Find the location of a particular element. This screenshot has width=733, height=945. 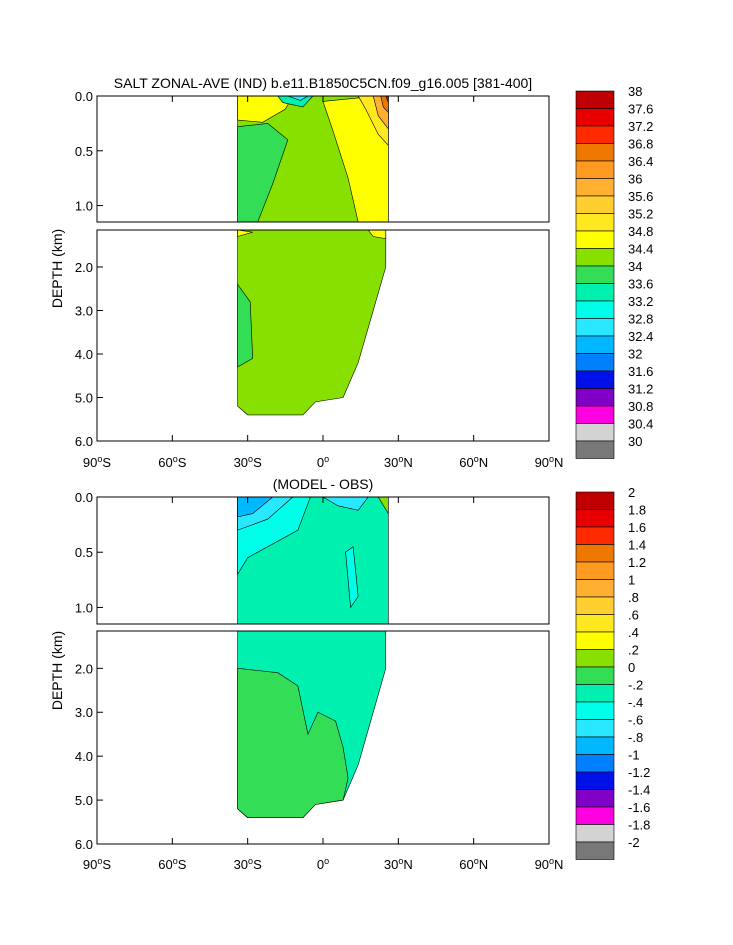

colorbar-label: -1.6 is located at coordinates (639, 807).